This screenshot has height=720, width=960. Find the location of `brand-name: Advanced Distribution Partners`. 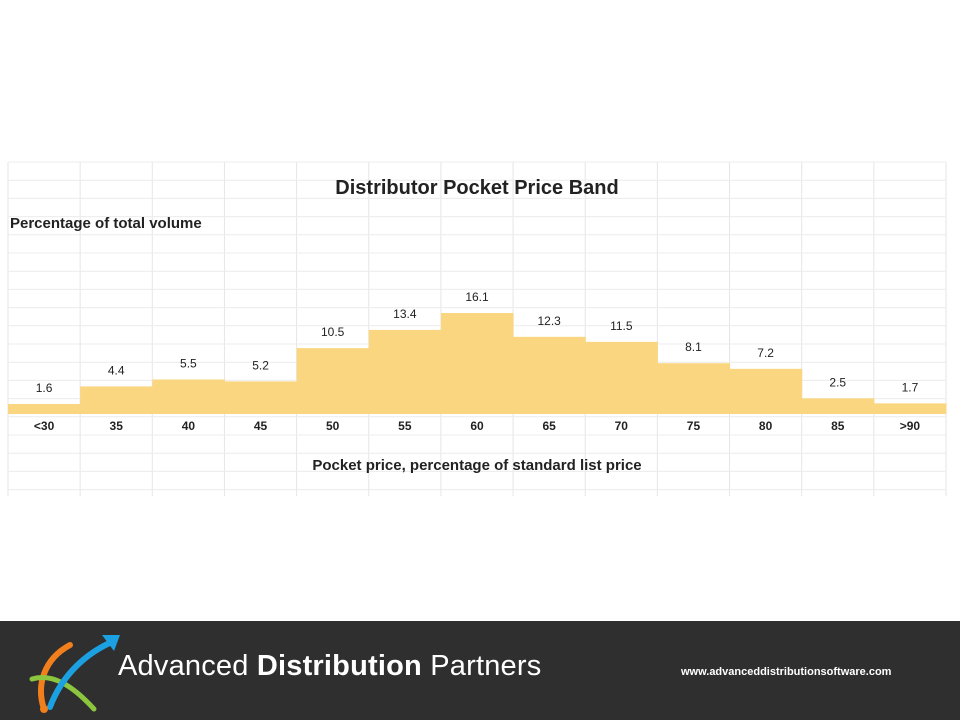

brand-name: Advanced Distribution Partners is located at coordinates (329, 670).